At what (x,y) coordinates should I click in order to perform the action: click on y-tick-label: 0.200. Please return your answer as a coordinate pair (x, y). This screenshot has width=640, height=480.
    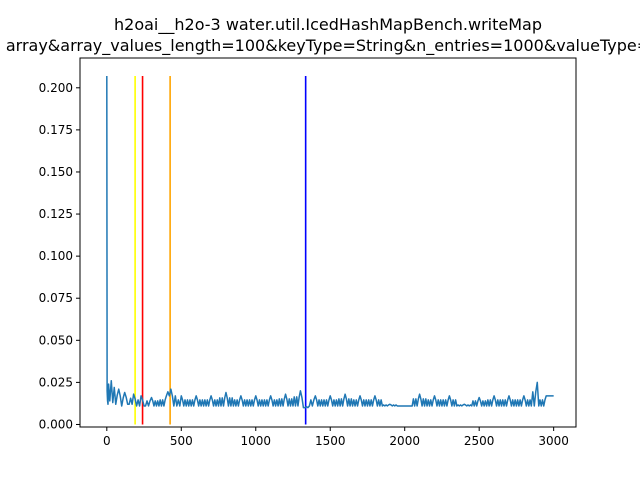
    Looking at the image, I should click on (56, 88).